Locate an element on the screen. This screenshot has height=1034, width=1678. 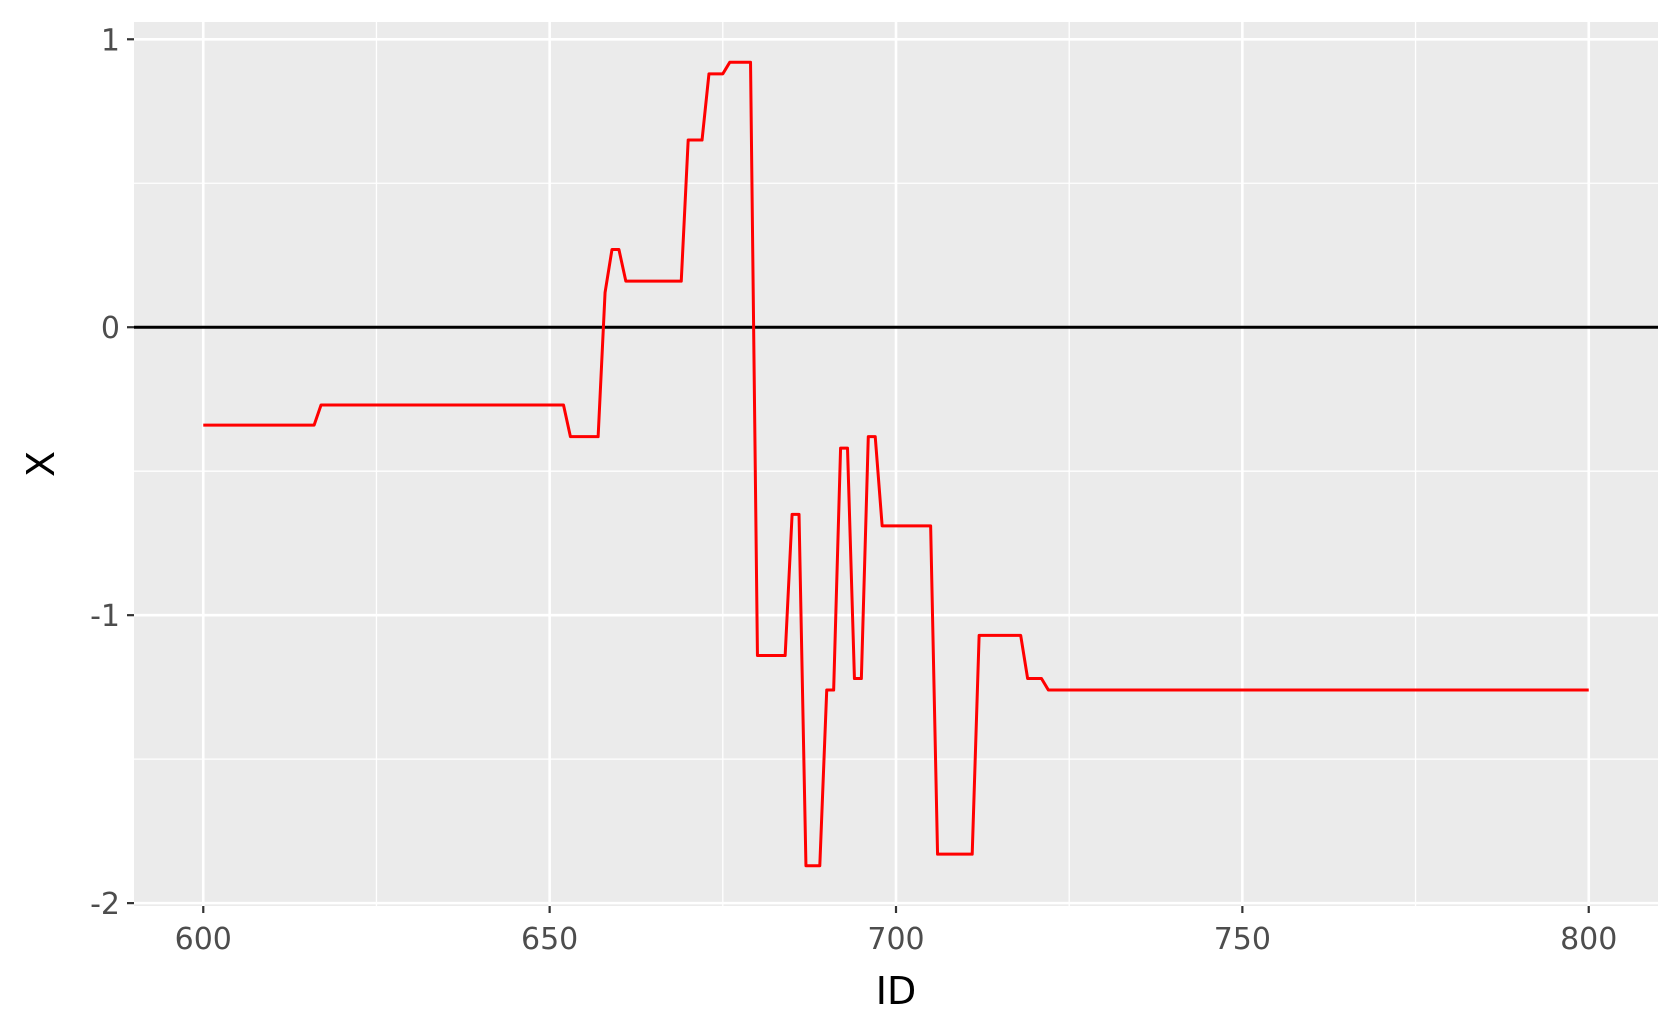
x-tick-label: 650 is located at coordinates (549, 939).